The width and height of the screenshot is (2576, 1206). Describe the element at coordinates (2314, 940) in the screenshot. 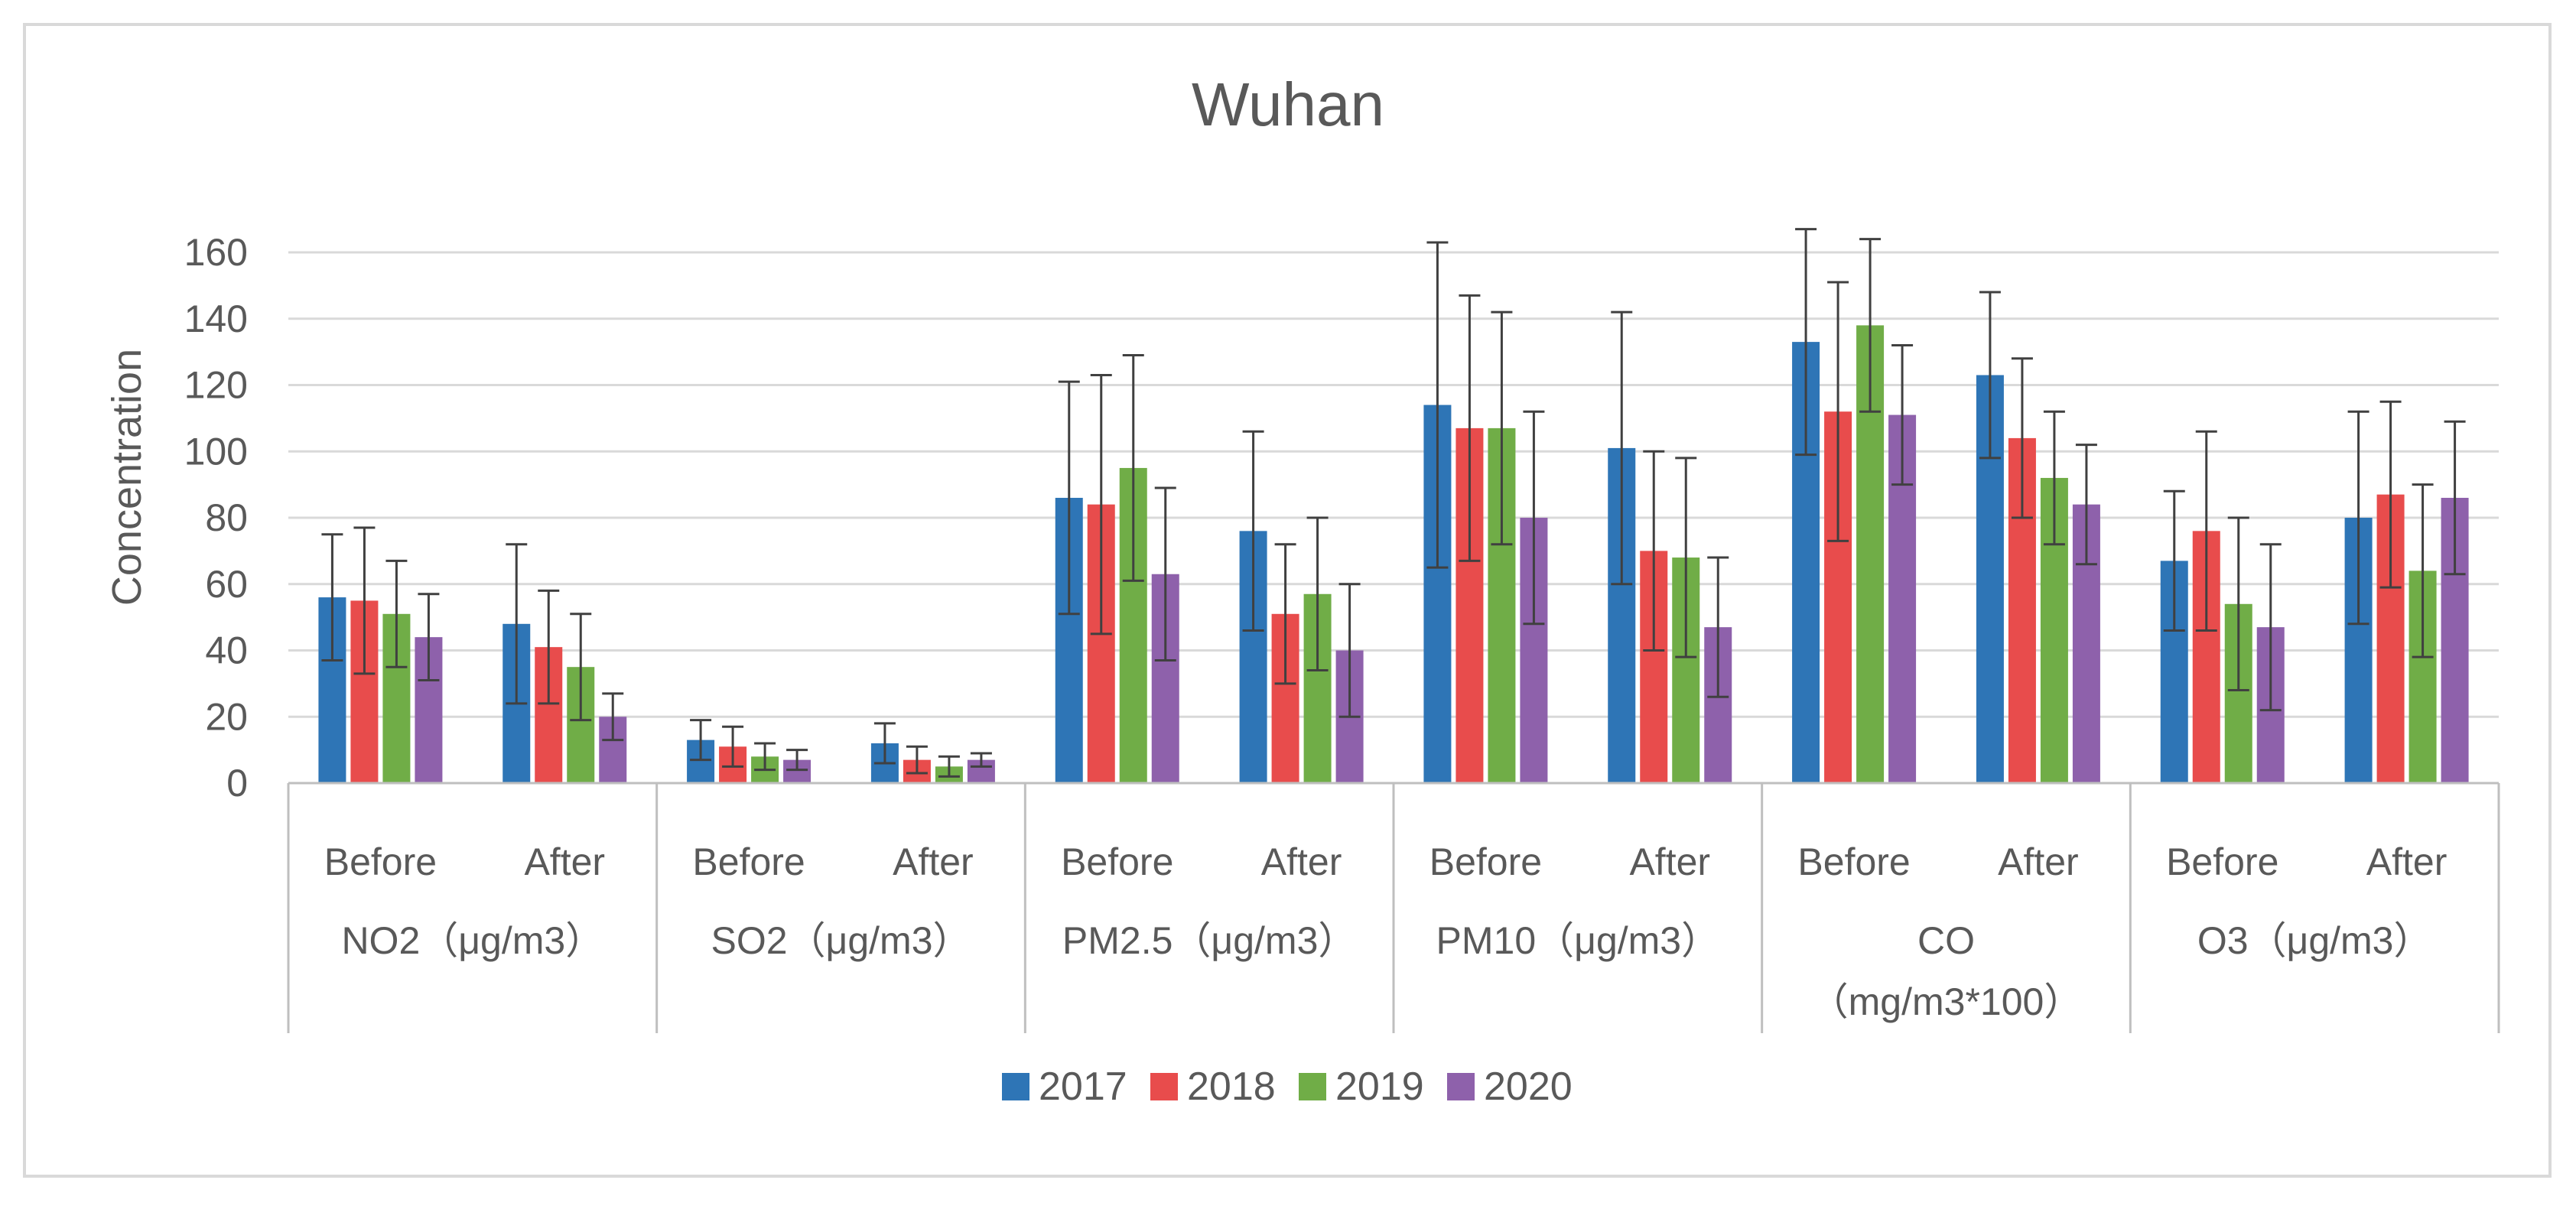

I see `x-group-label: O3（μg/m3）` at that location.